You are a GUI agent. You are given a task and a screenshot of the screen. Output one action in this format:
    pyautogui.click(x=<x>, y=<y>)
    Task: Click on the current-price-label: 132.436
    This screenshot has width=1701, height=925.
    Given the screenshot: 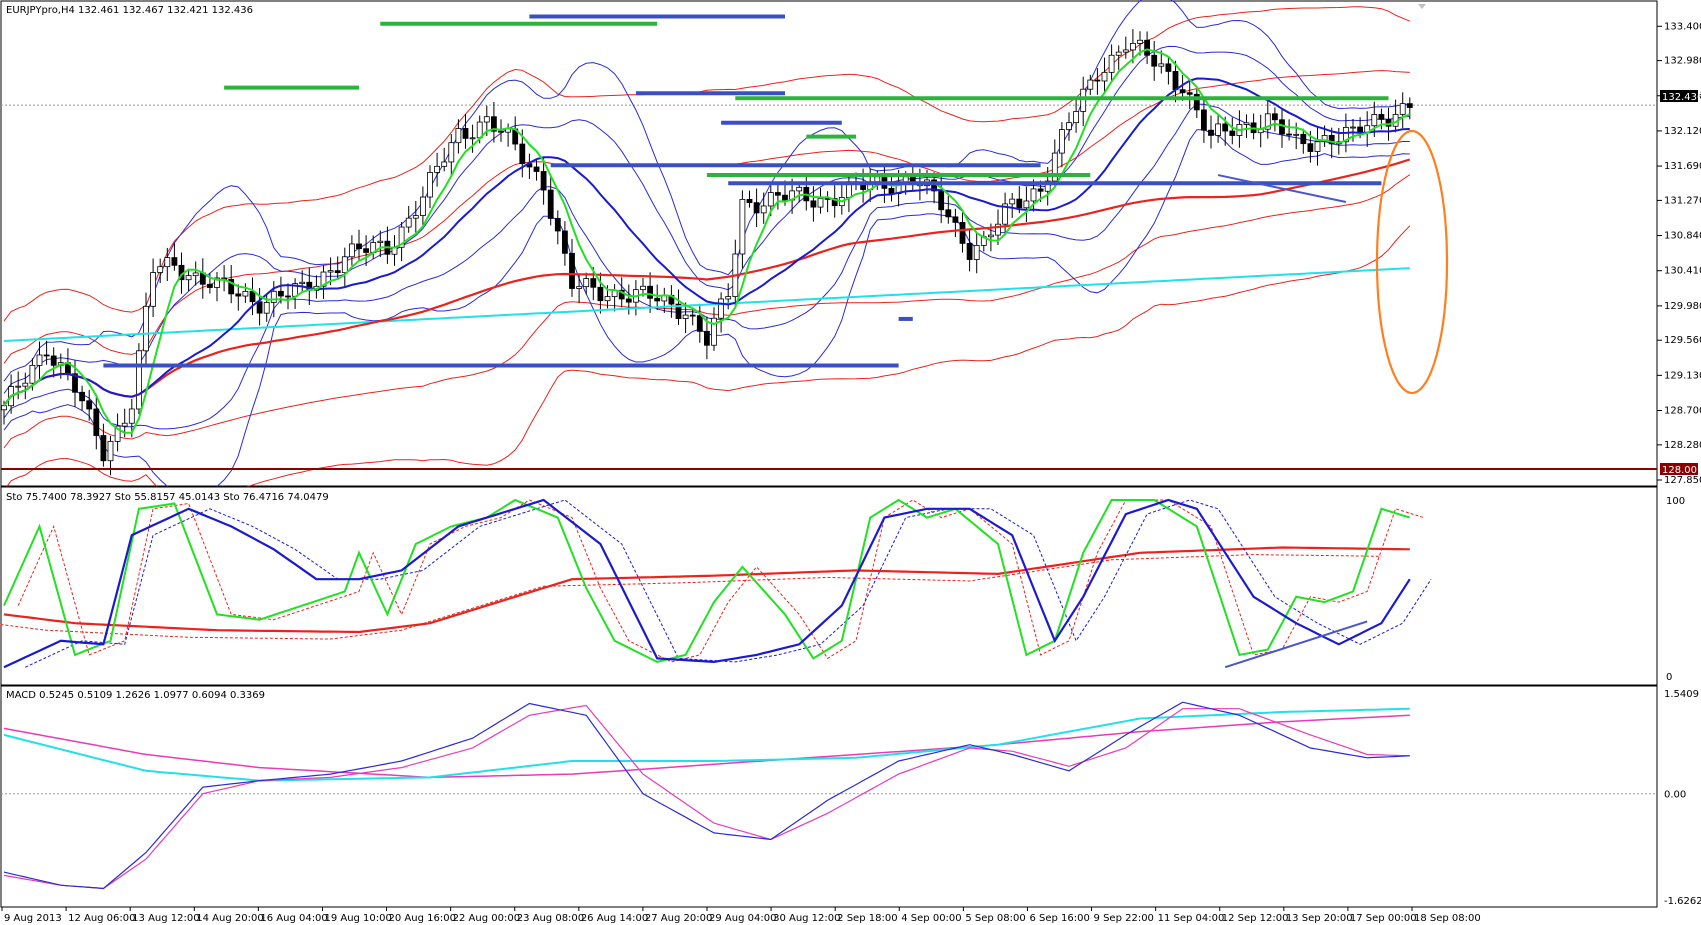 What is the action you would take?
    pyautogui.click(x=1681, y=97)
    